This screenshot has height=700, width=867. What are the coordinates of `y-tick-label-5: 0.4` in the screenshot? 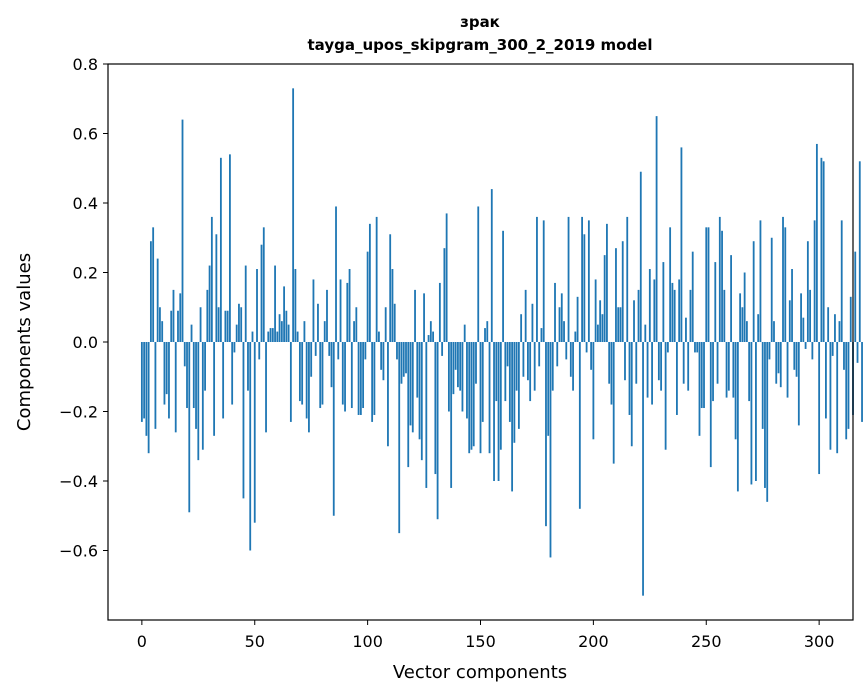 It's located at (85, 203).